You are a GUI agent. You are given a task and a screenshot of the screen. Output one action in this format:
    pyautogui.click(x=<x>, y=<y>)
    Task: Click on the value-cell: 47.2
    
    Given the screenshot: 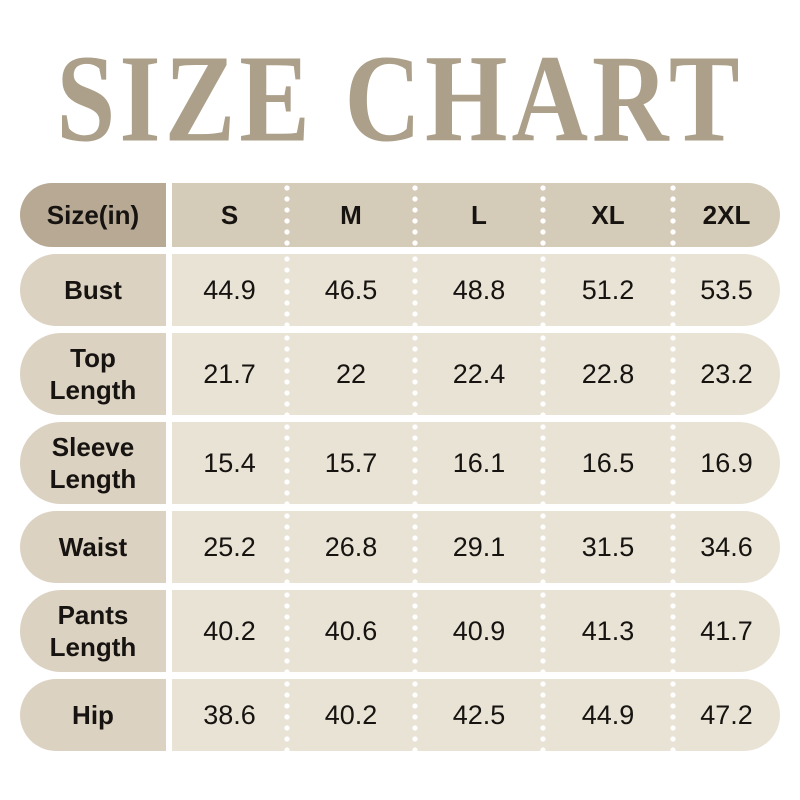 What is the action you would take?
    pyautogui.click(x=725, y=715)
    